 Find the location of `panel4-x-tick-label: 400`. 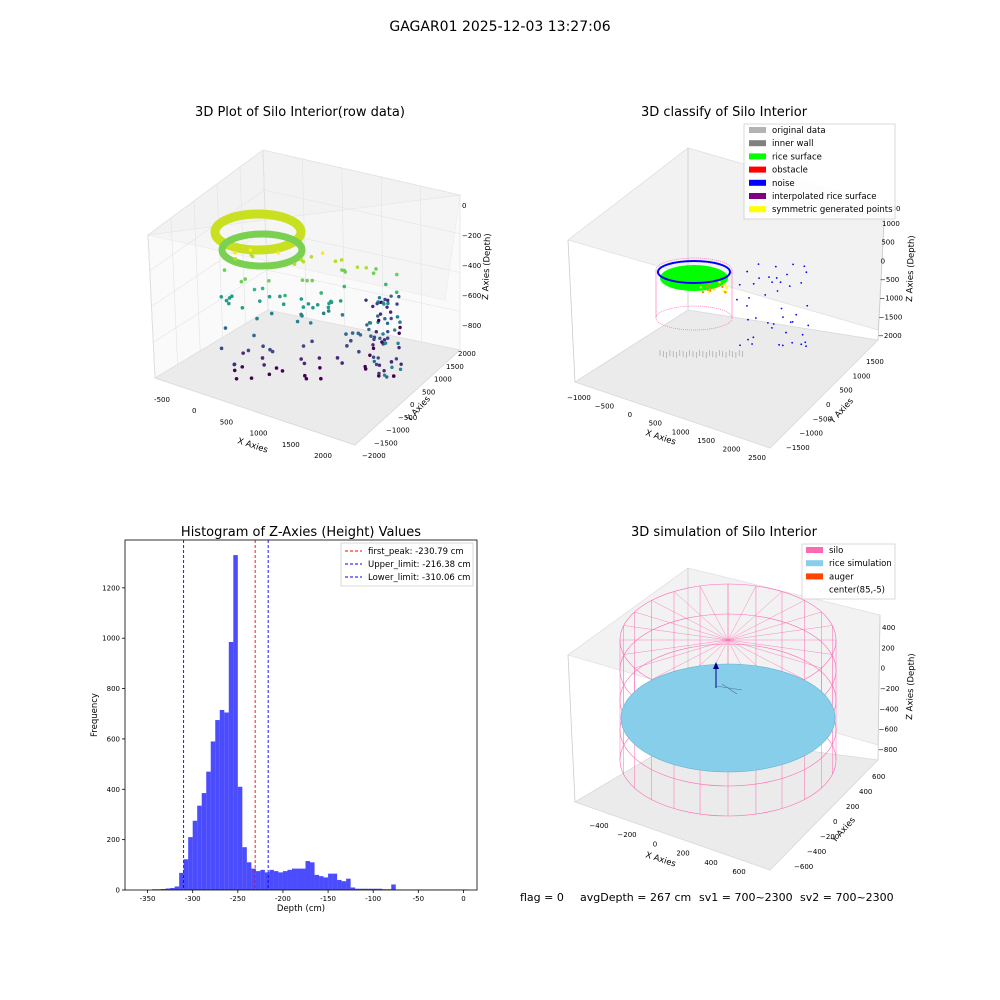

panel4-x-tick-label: 400 is located at coordinates (710, 863).